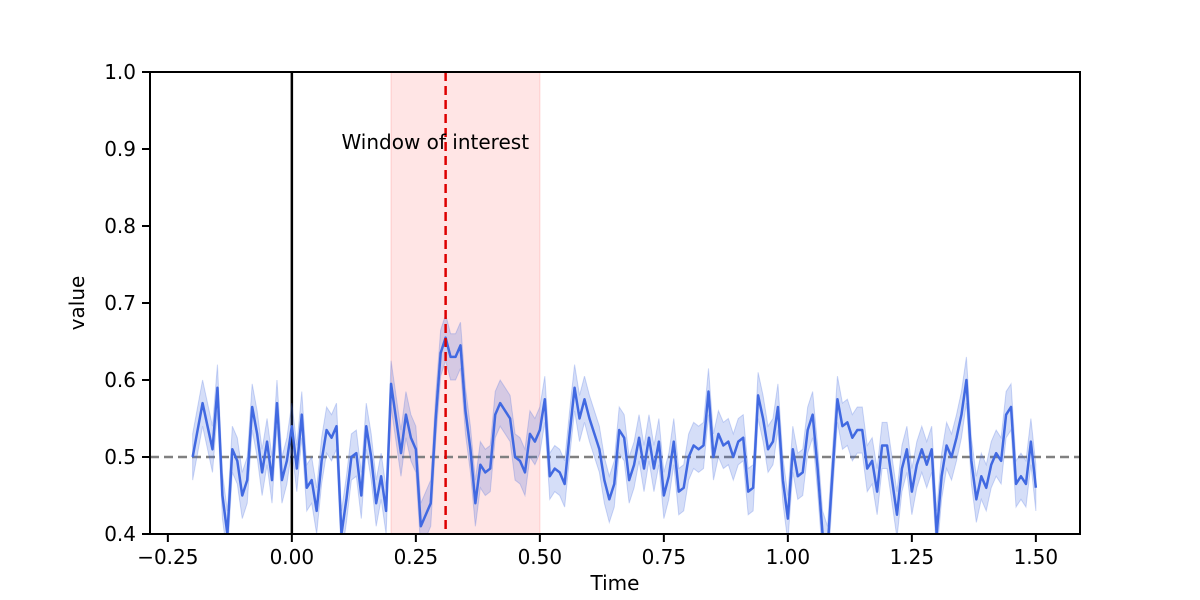 The width and height of the screenshot is (1200, 600). Describe the element at coordinates (664, 557) in the screenshot. I see `x-tick-label: 0.75` at that location.